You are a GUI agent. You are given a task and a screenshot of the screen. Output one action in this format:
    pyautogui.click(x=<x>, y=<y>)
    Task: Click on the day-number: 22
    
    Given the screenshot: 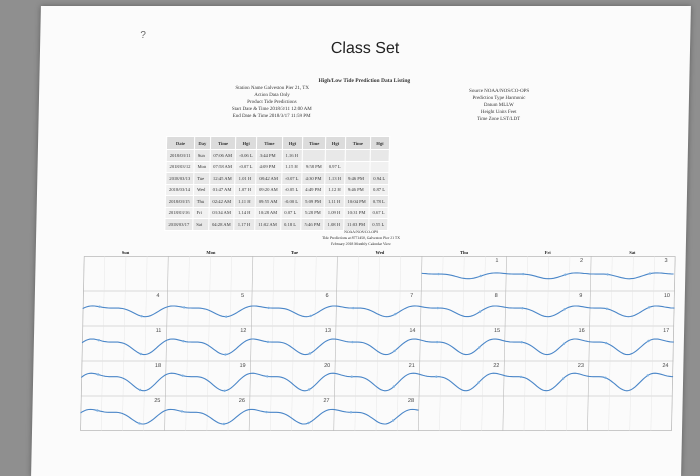 What is the action you would take?
    pyautogui.click(x=496, y=366)
    